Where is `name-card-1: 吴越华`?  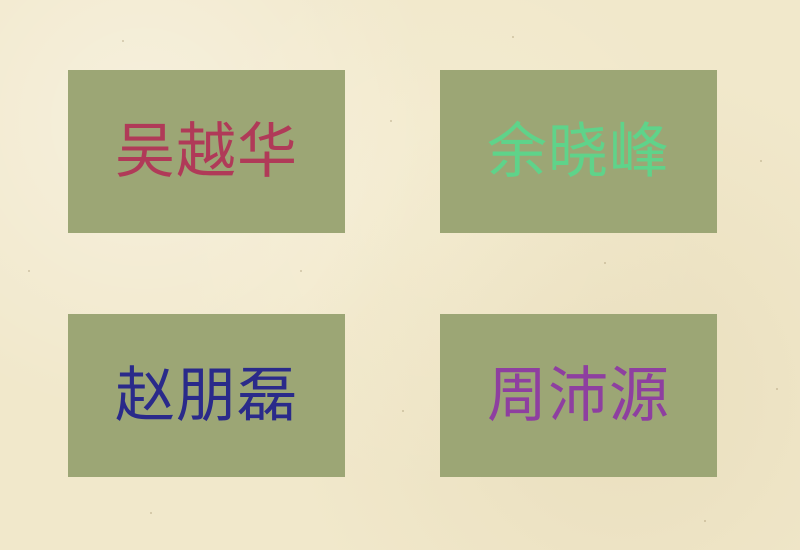
name-card-1: 吴越华 is located at coordinates (206, 151).